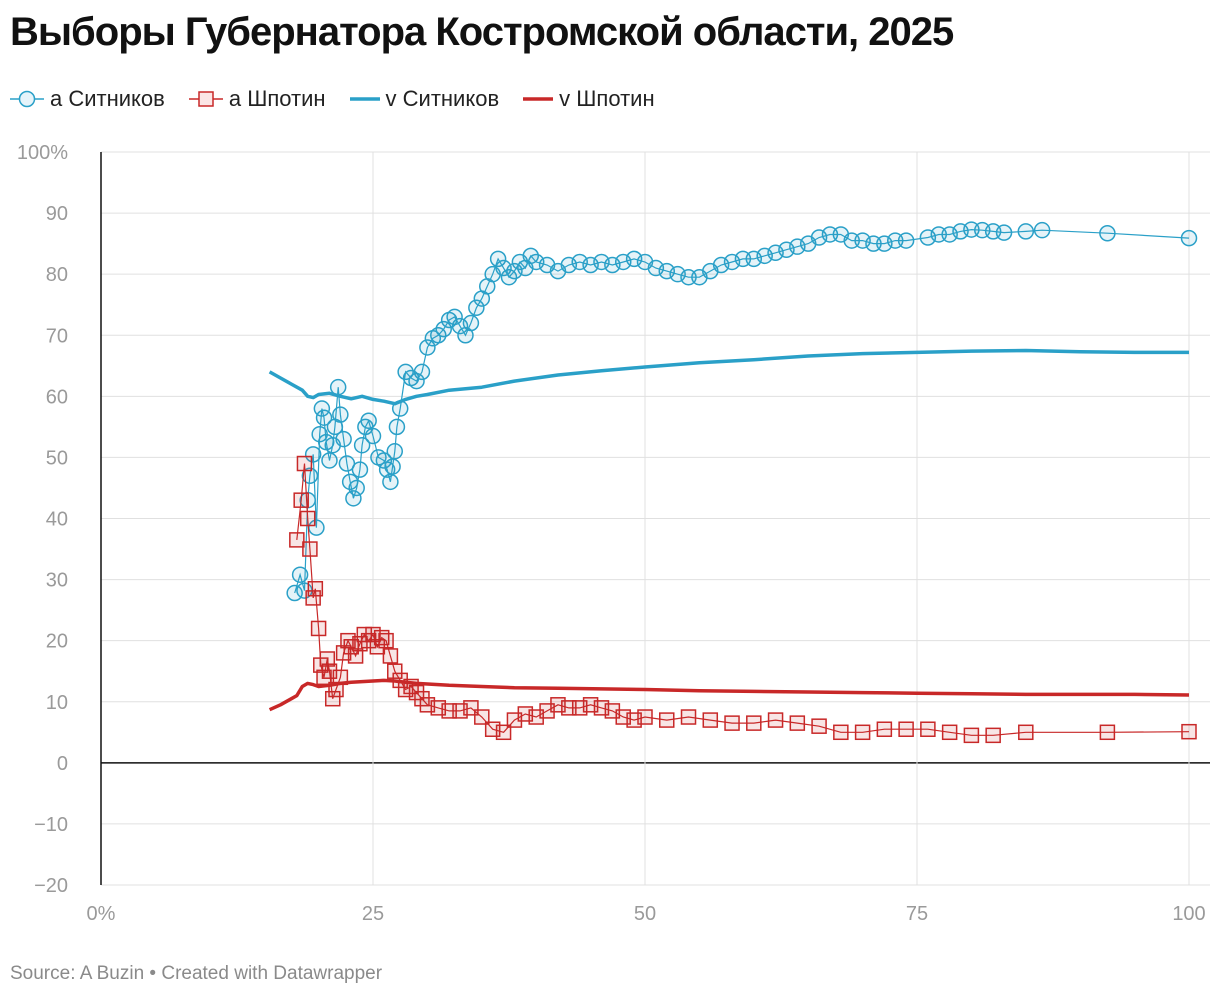 This screenshot has height=1002, width=1220. I want to click on x-tick-label: 50, so click(645, 914).